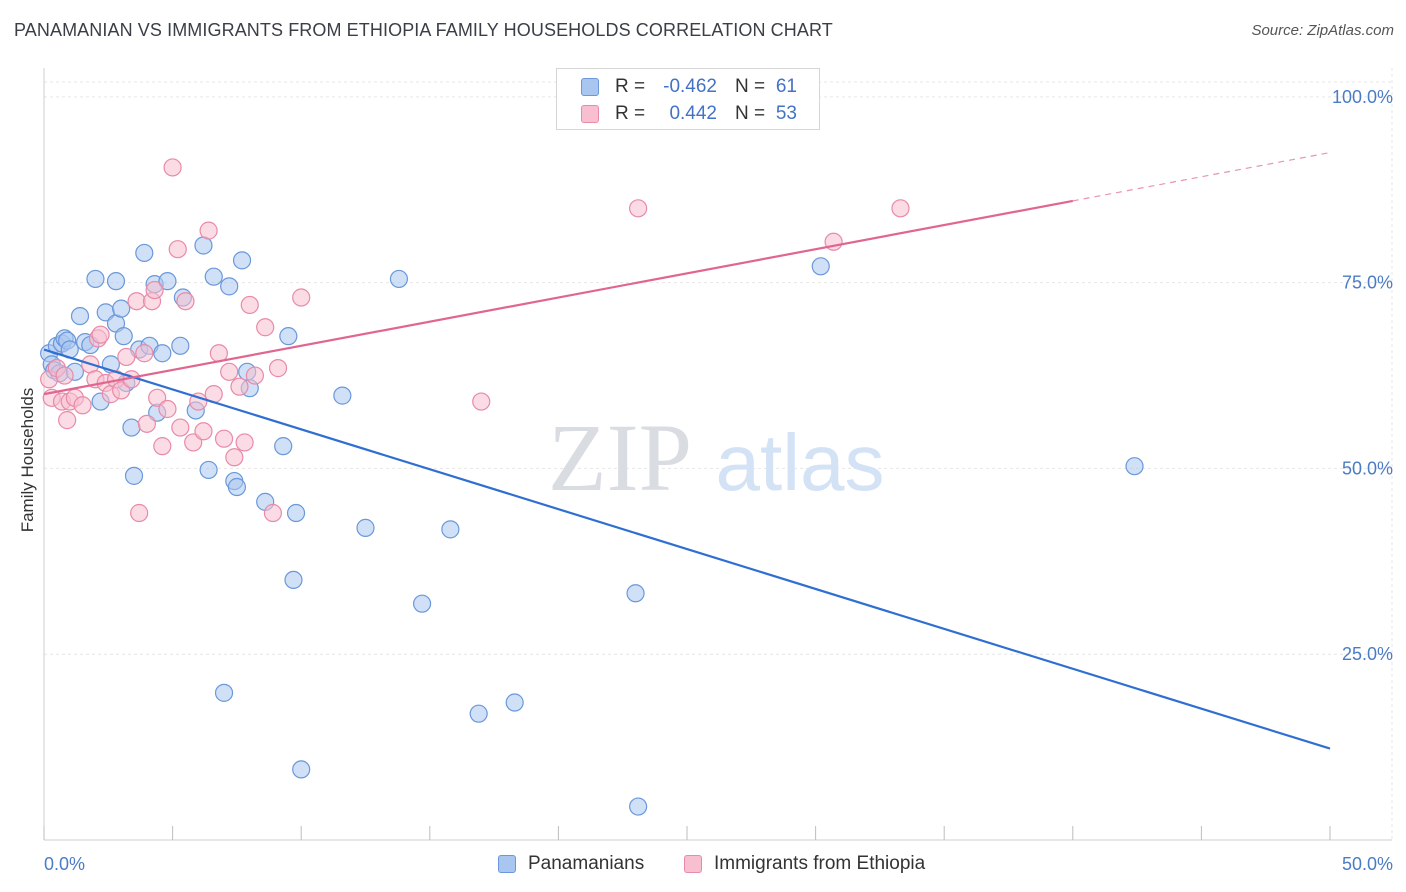 This screenshot has width=1406, height=892. What do you see at coordinates (693, 113) in the screenshot?
I see `r-value: 0.442` at bounding box center [693, 113].